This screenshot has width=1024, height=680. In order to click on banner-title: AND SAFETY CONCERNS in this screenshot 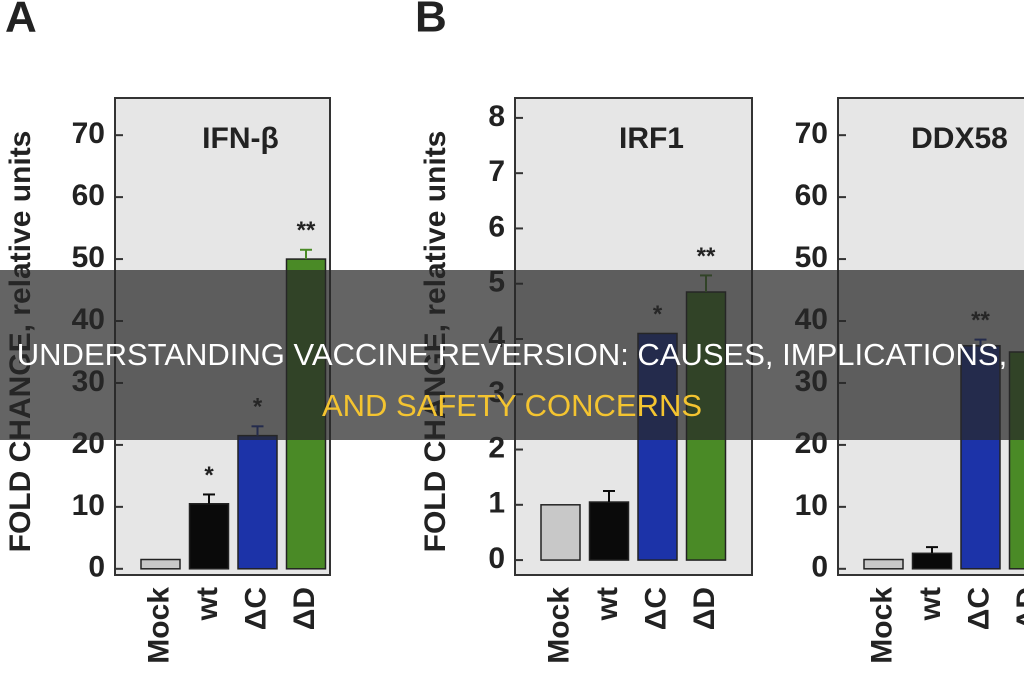, I will do `click(512, 405)`.